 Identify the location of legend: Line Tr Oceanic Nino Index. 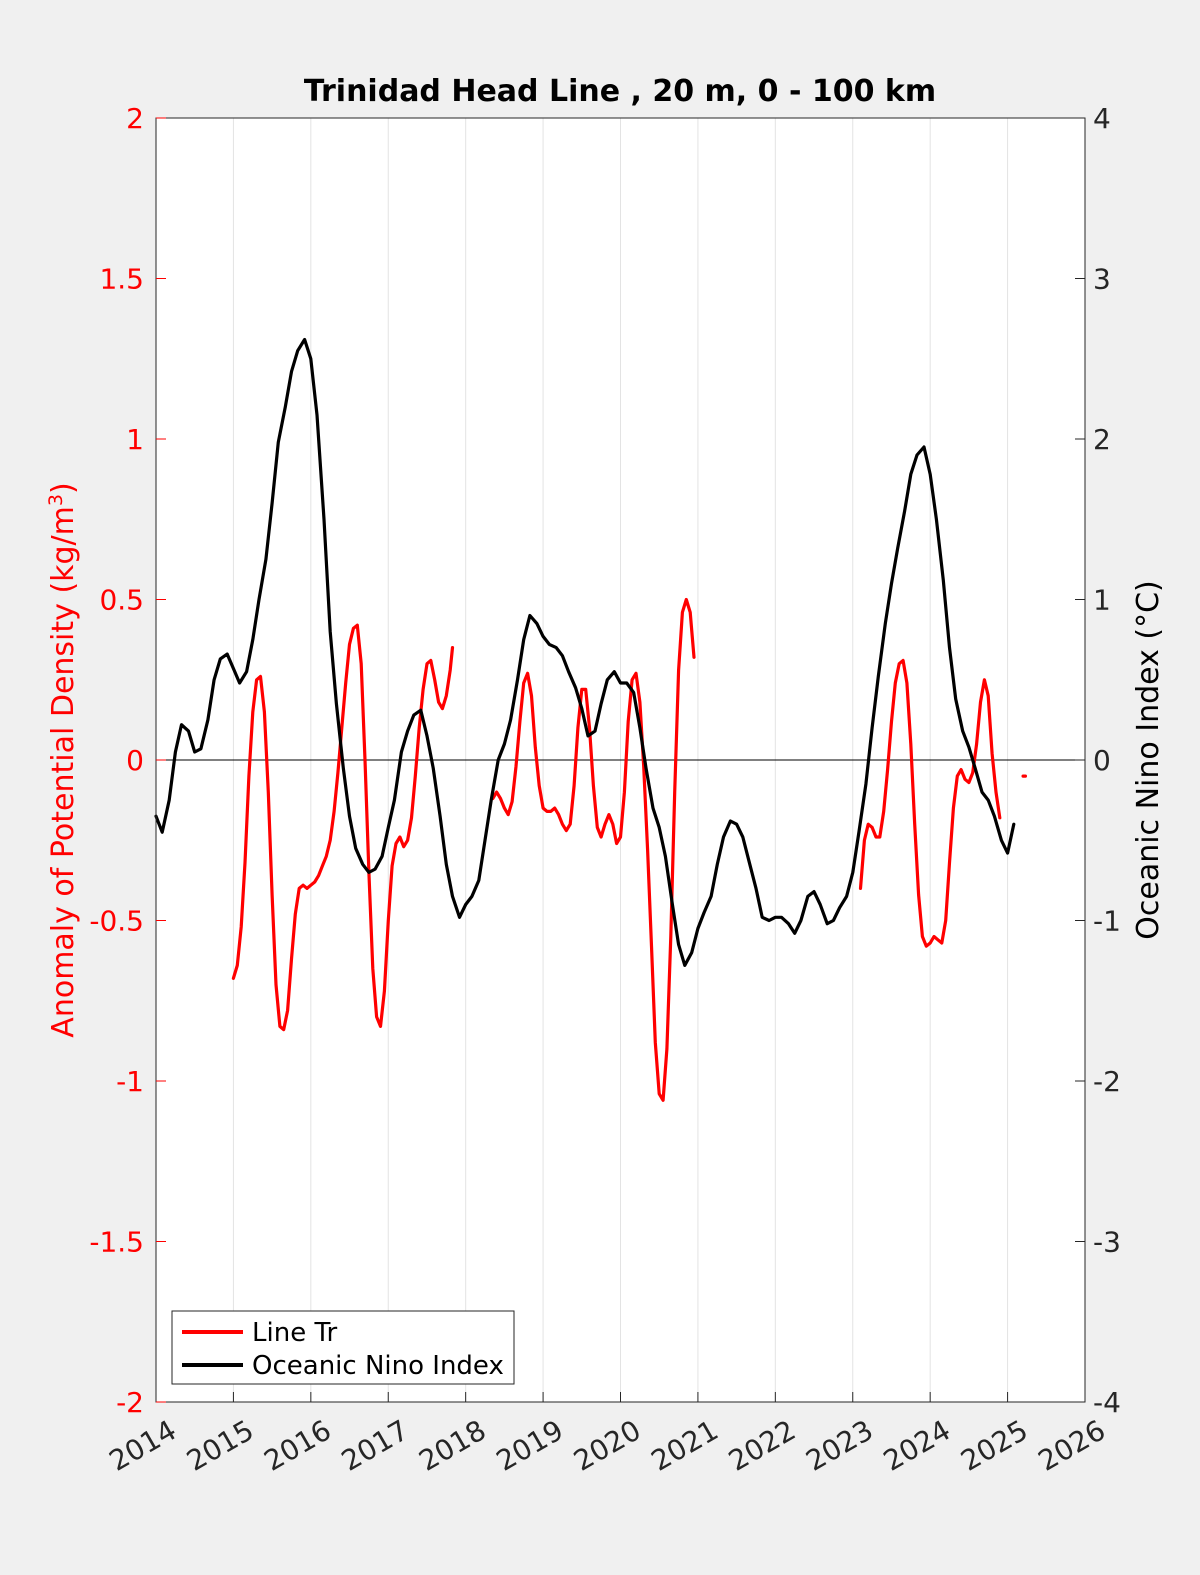
(343, 1347).